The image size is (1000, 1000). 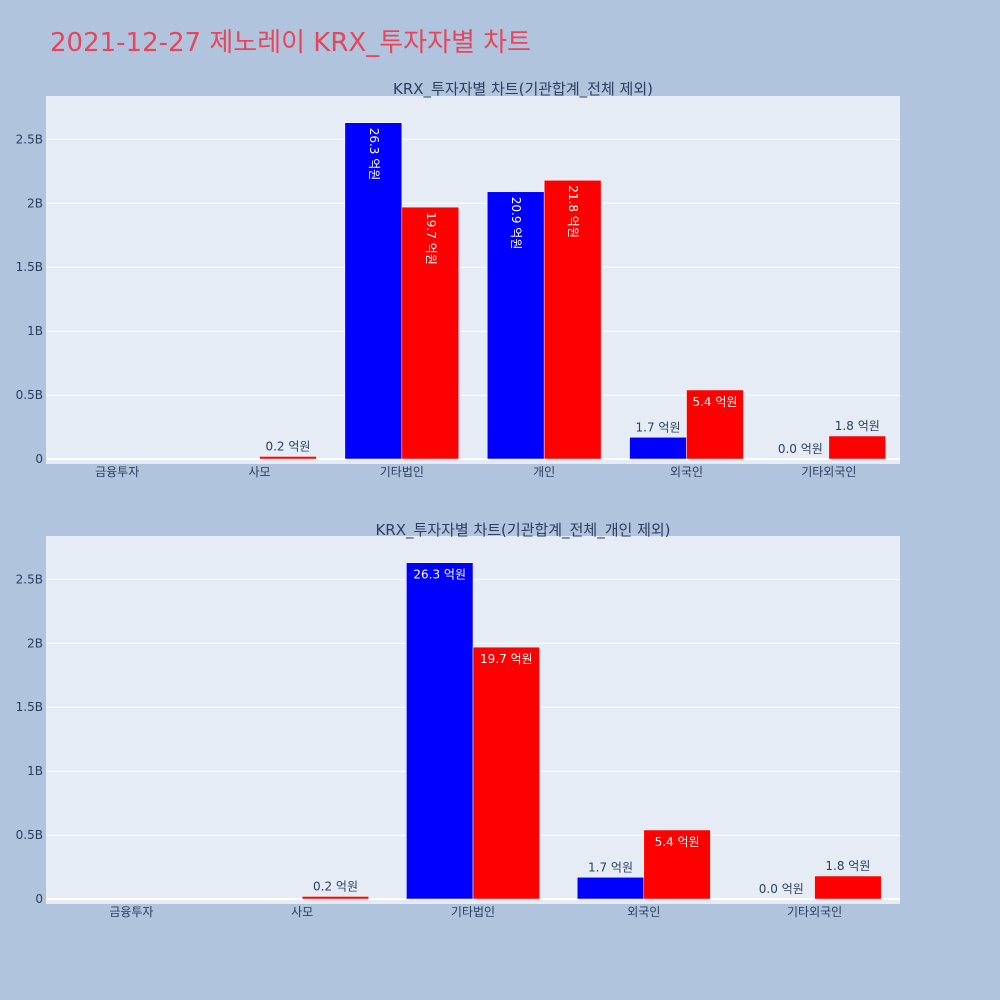 What do you see at coordinates (523, 89) in the screenshot?
I see `chart-title: KRX_투자자별 차트(기관합계_전체 제외)` at bounding box center [523, 89].